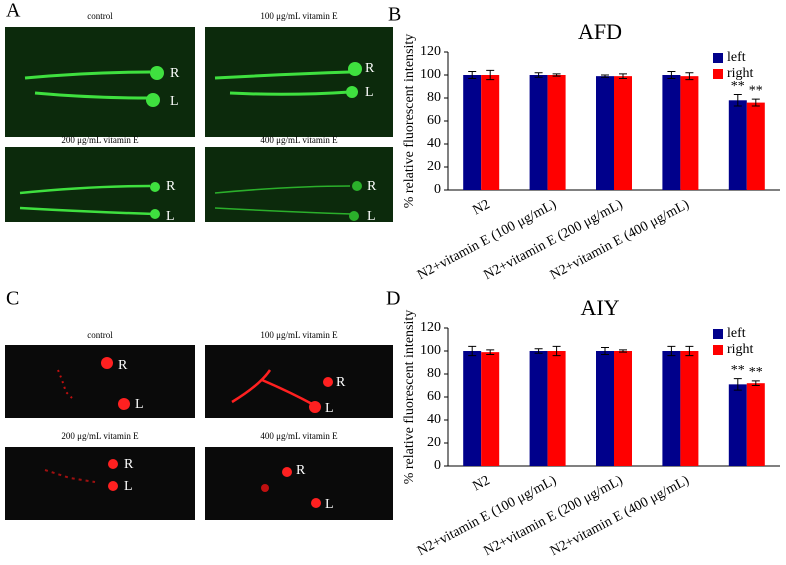 The height and width of the screenshot is (565, 786). Describe the element at coordinates (434, 166) in the screenshot. I see `y-tick-label: 20` at that location.